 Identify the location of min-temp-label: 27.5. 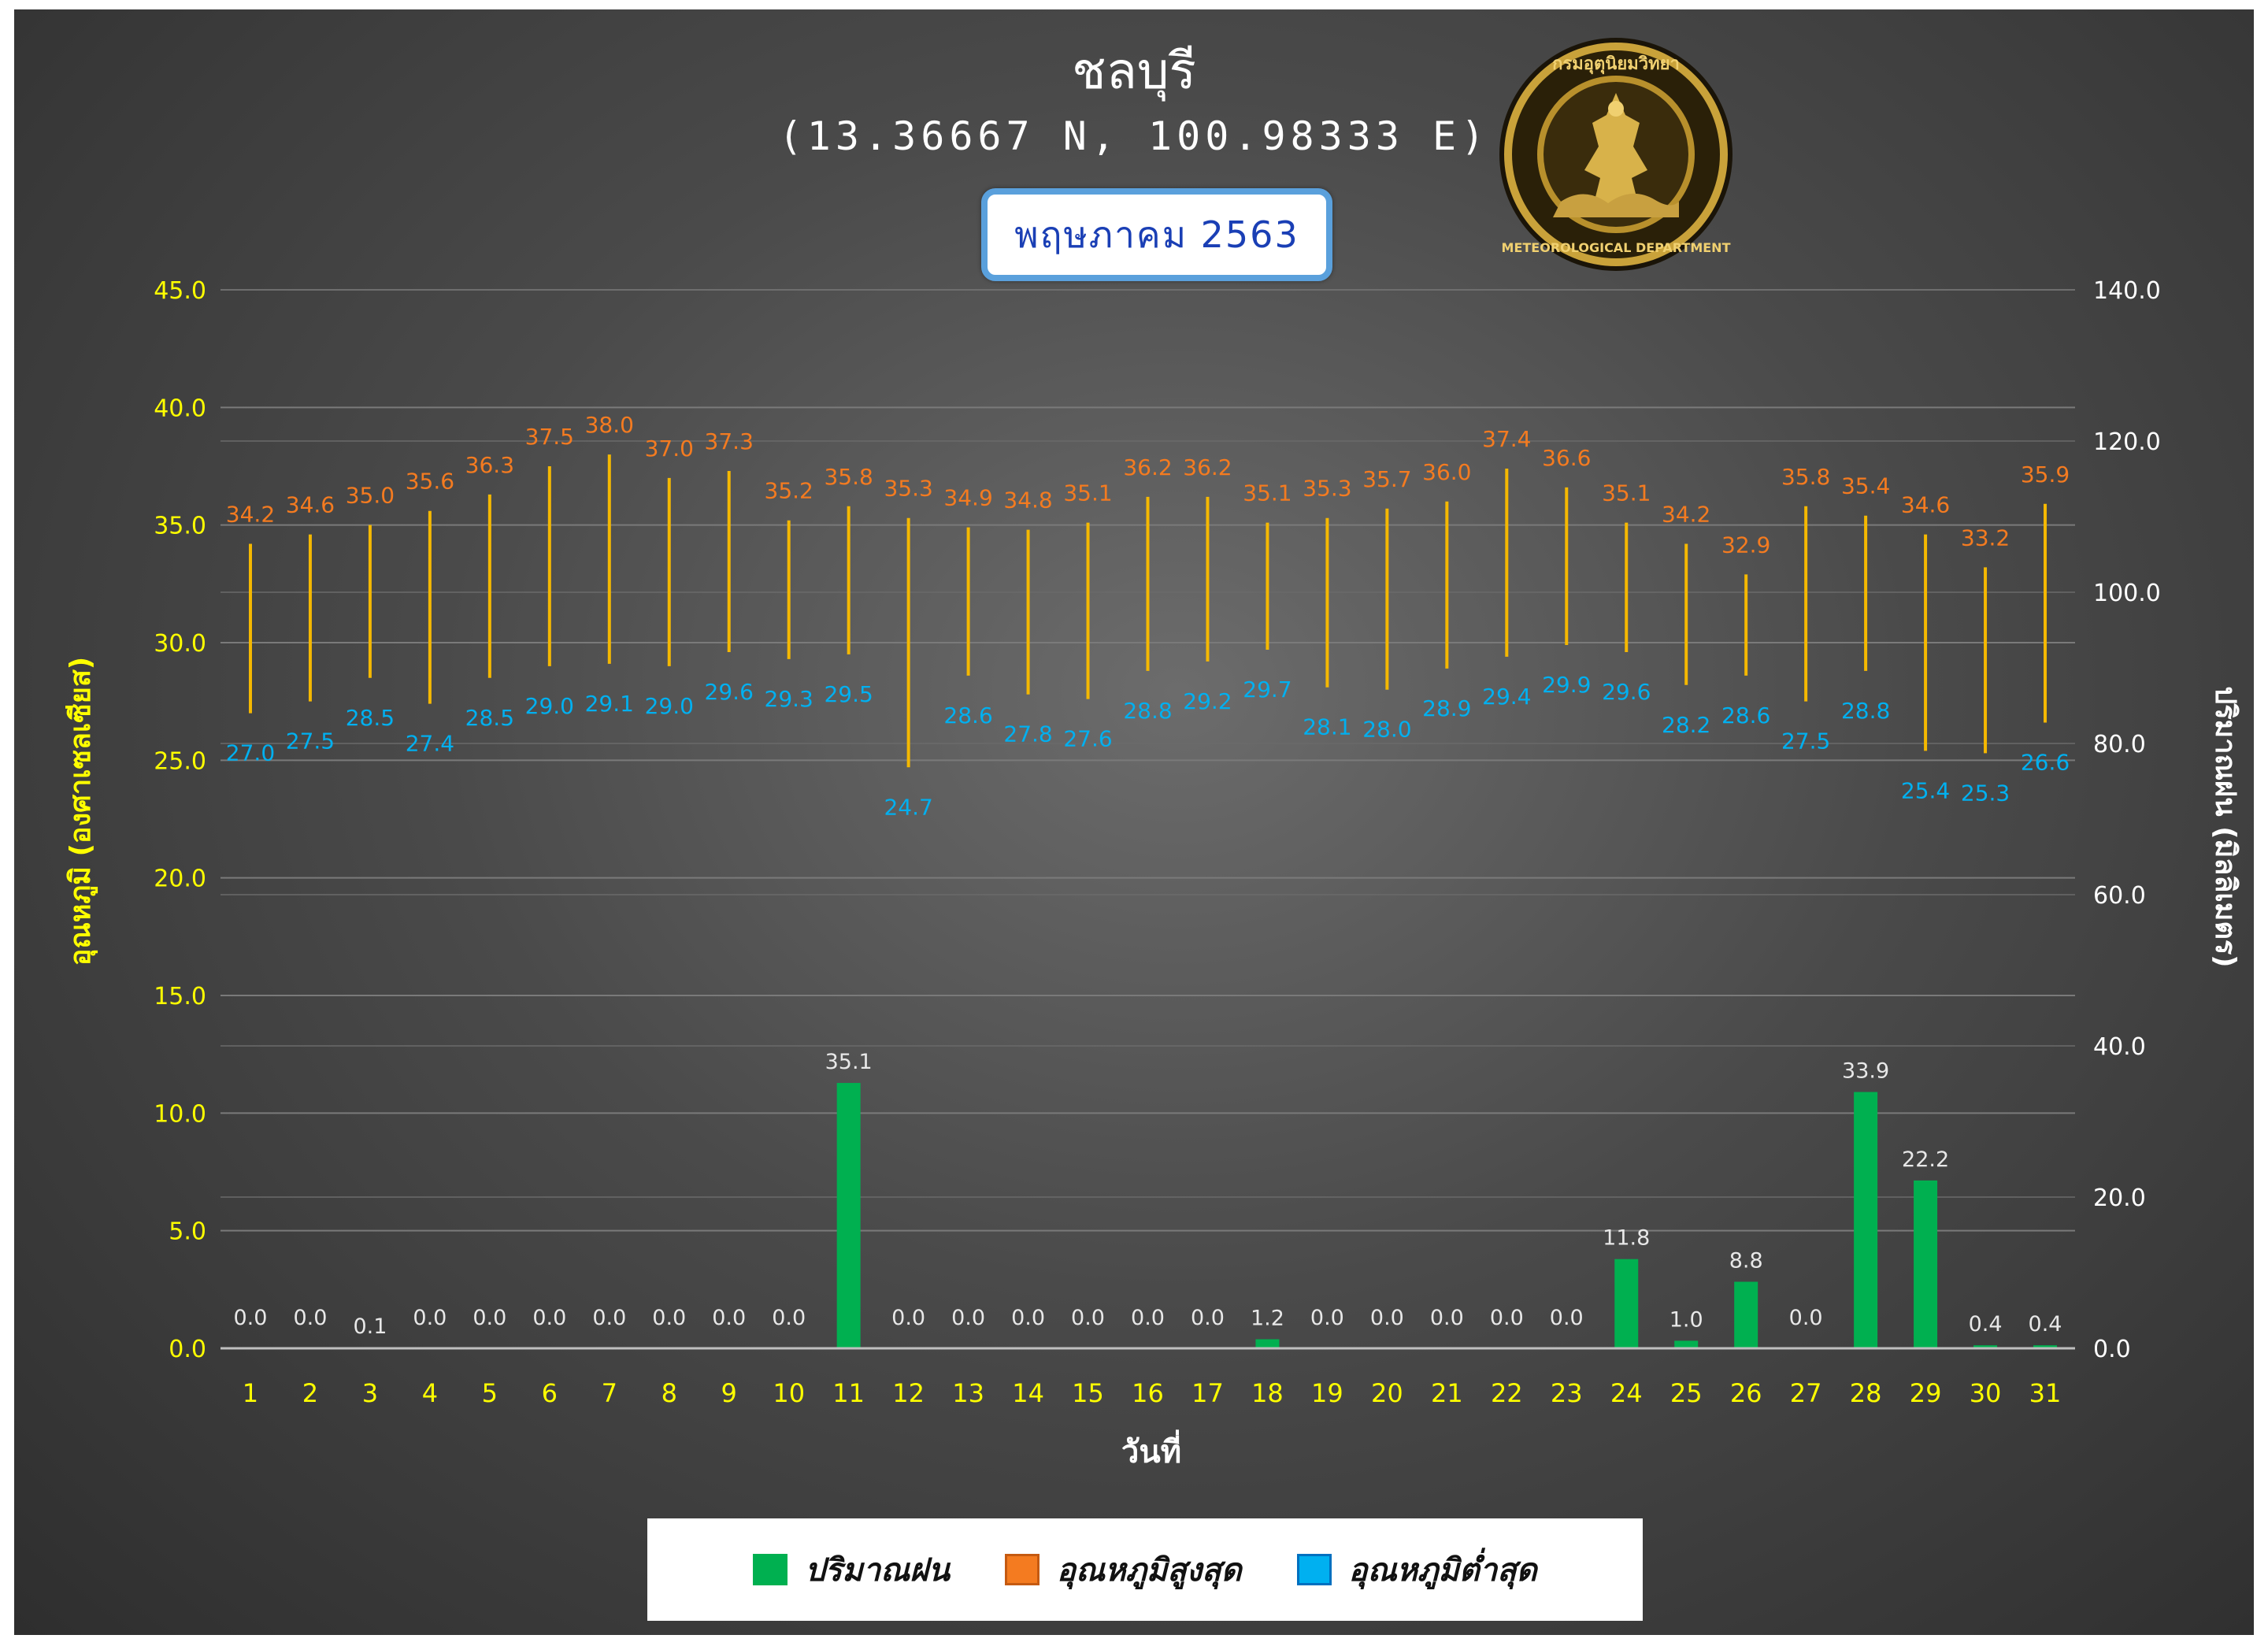
(1805, 741).